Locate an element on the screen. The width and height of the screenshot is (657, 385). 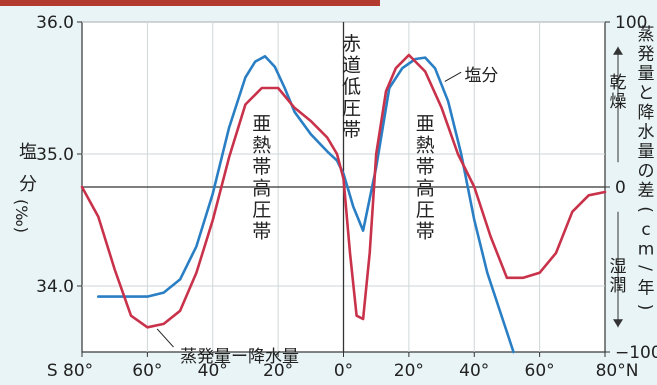
y-right-tick-label: 0 is located at coordinates (620, 188).